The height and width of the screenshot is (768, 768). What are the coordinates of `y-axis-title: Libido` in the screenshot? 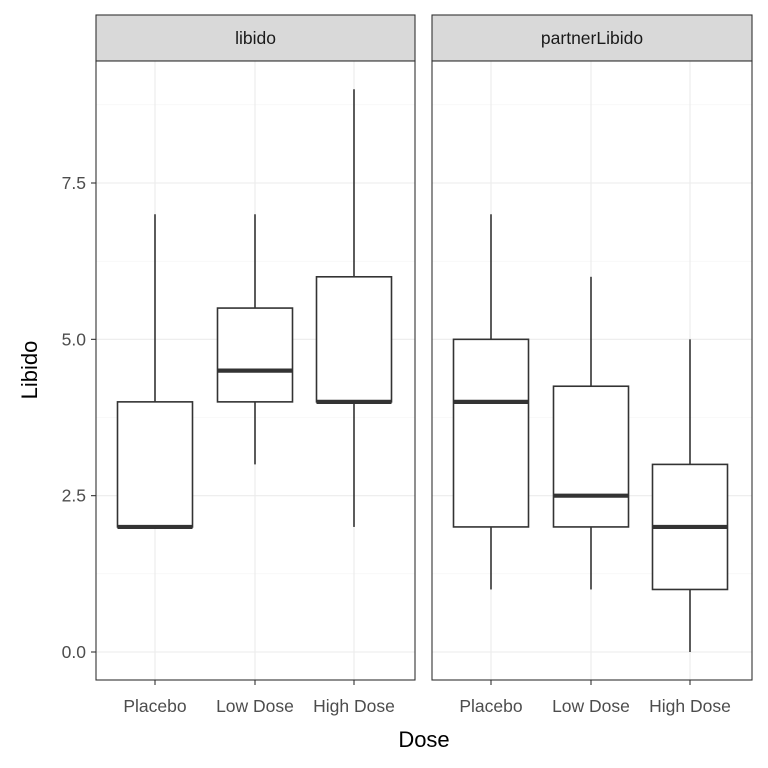 It's located at (29, 370).